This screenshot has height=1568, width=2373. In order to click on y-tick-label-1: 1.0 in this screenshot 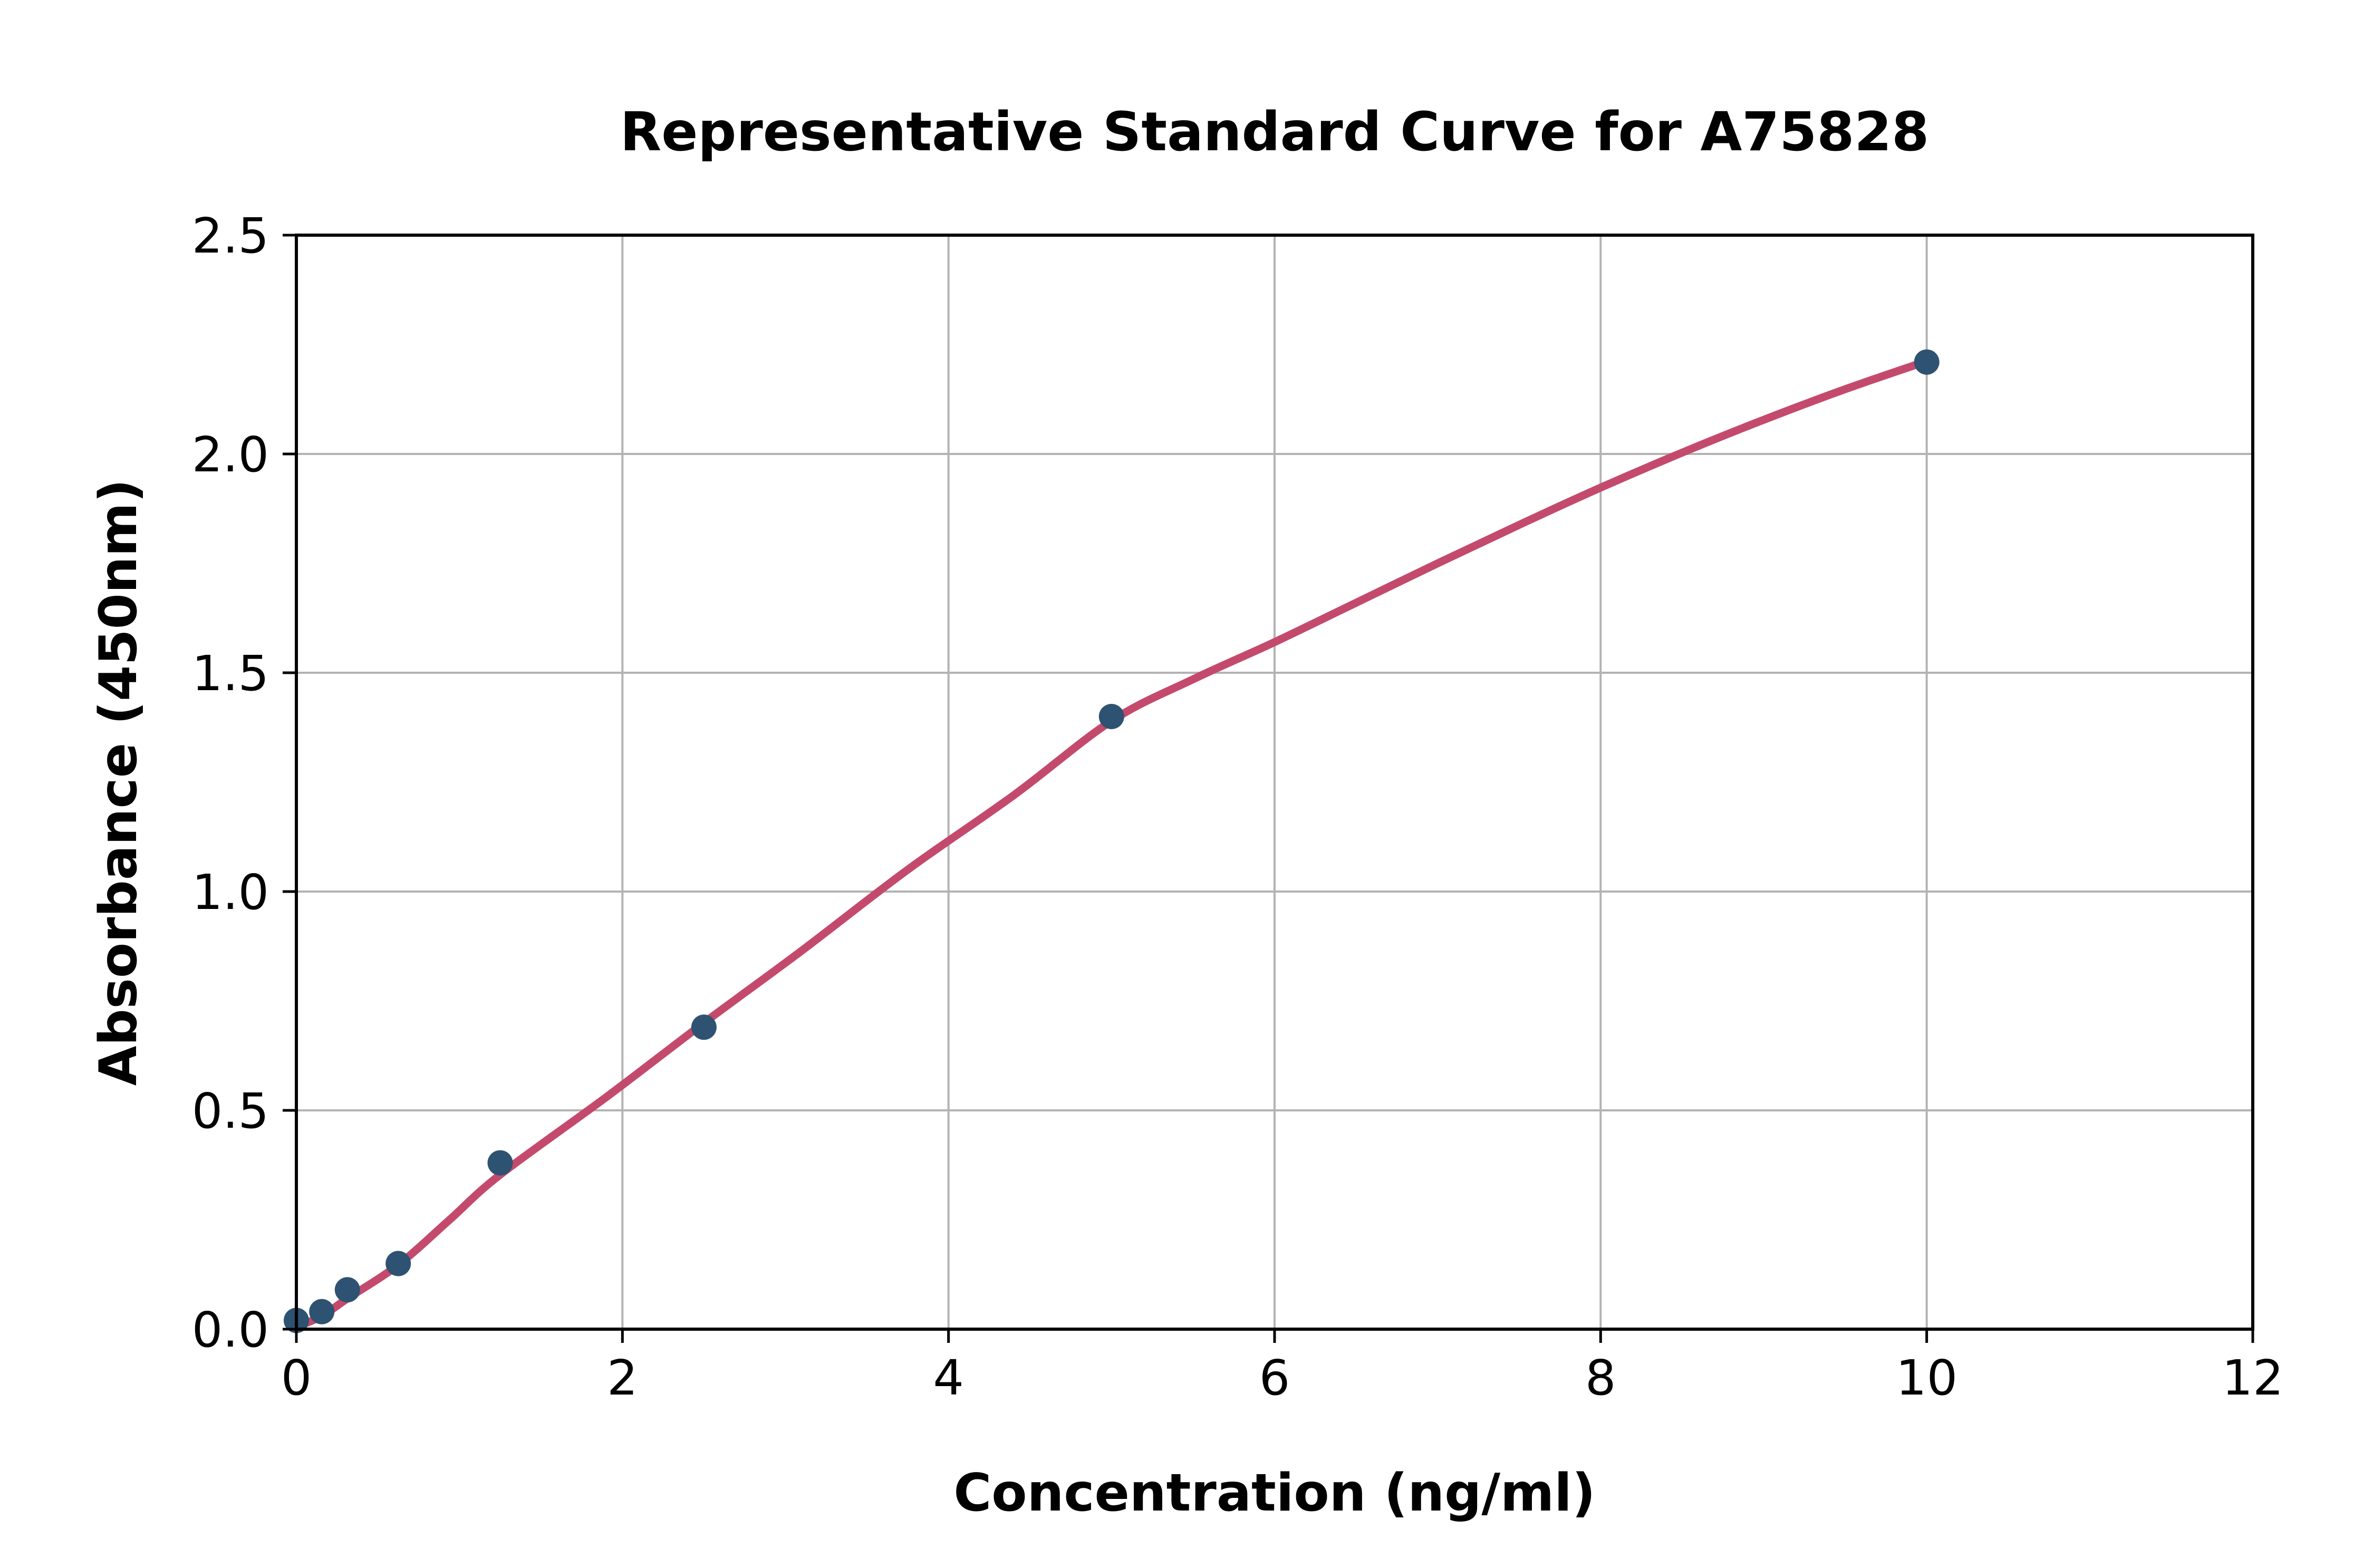, I will do `click(230, 892)`.